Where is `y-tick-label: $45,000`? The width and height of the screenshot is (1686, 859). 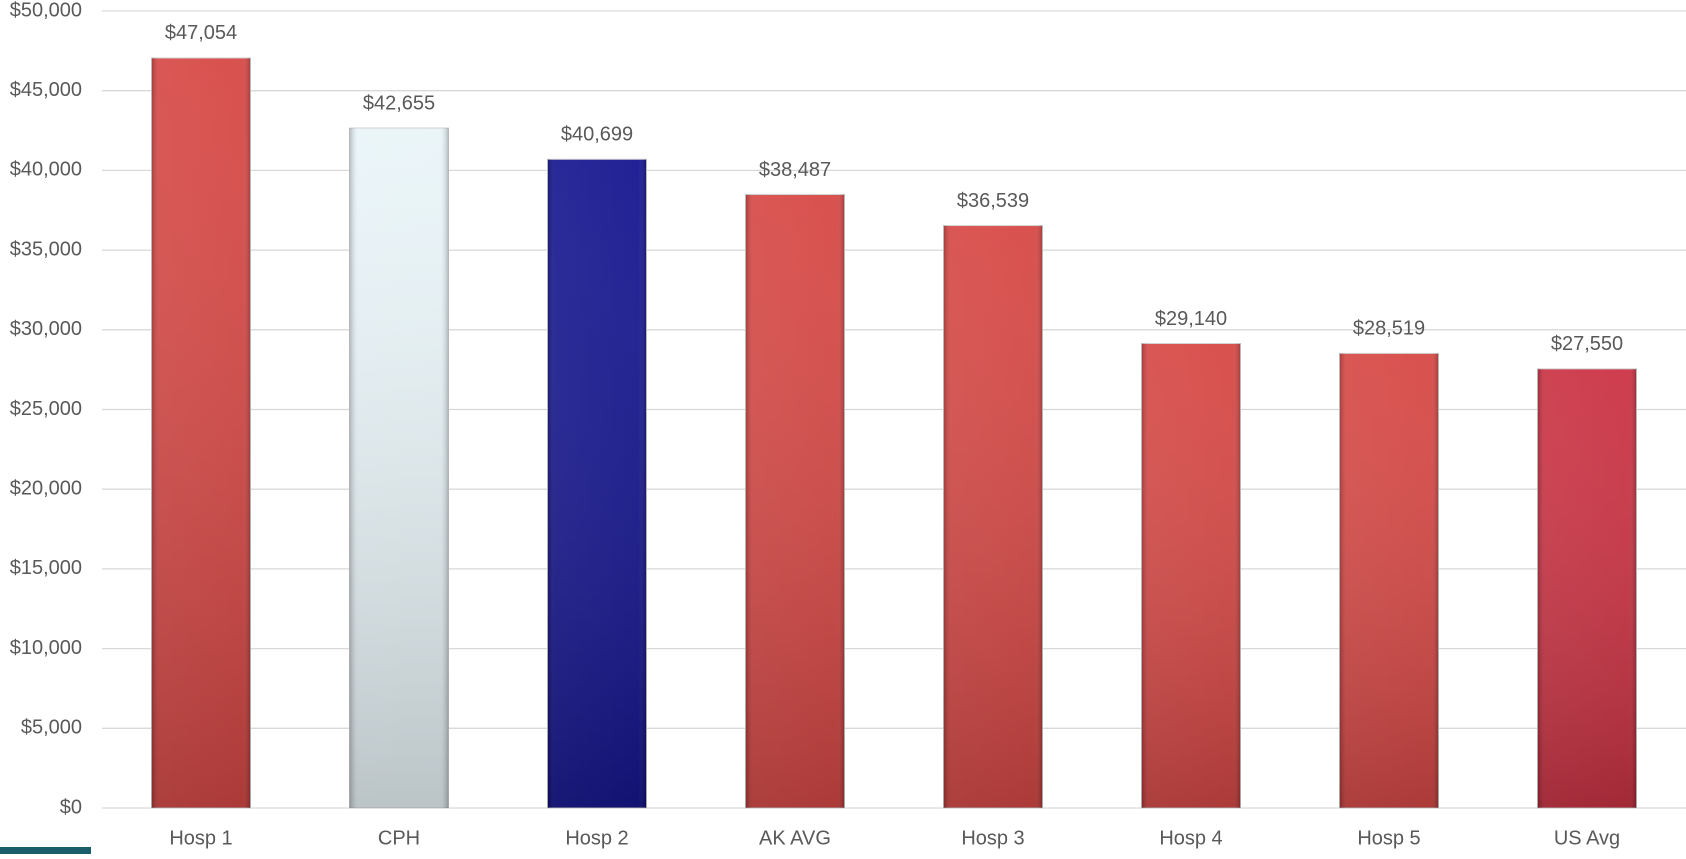
y-tick-label: $45,000 is located at coordinates (46, 90).